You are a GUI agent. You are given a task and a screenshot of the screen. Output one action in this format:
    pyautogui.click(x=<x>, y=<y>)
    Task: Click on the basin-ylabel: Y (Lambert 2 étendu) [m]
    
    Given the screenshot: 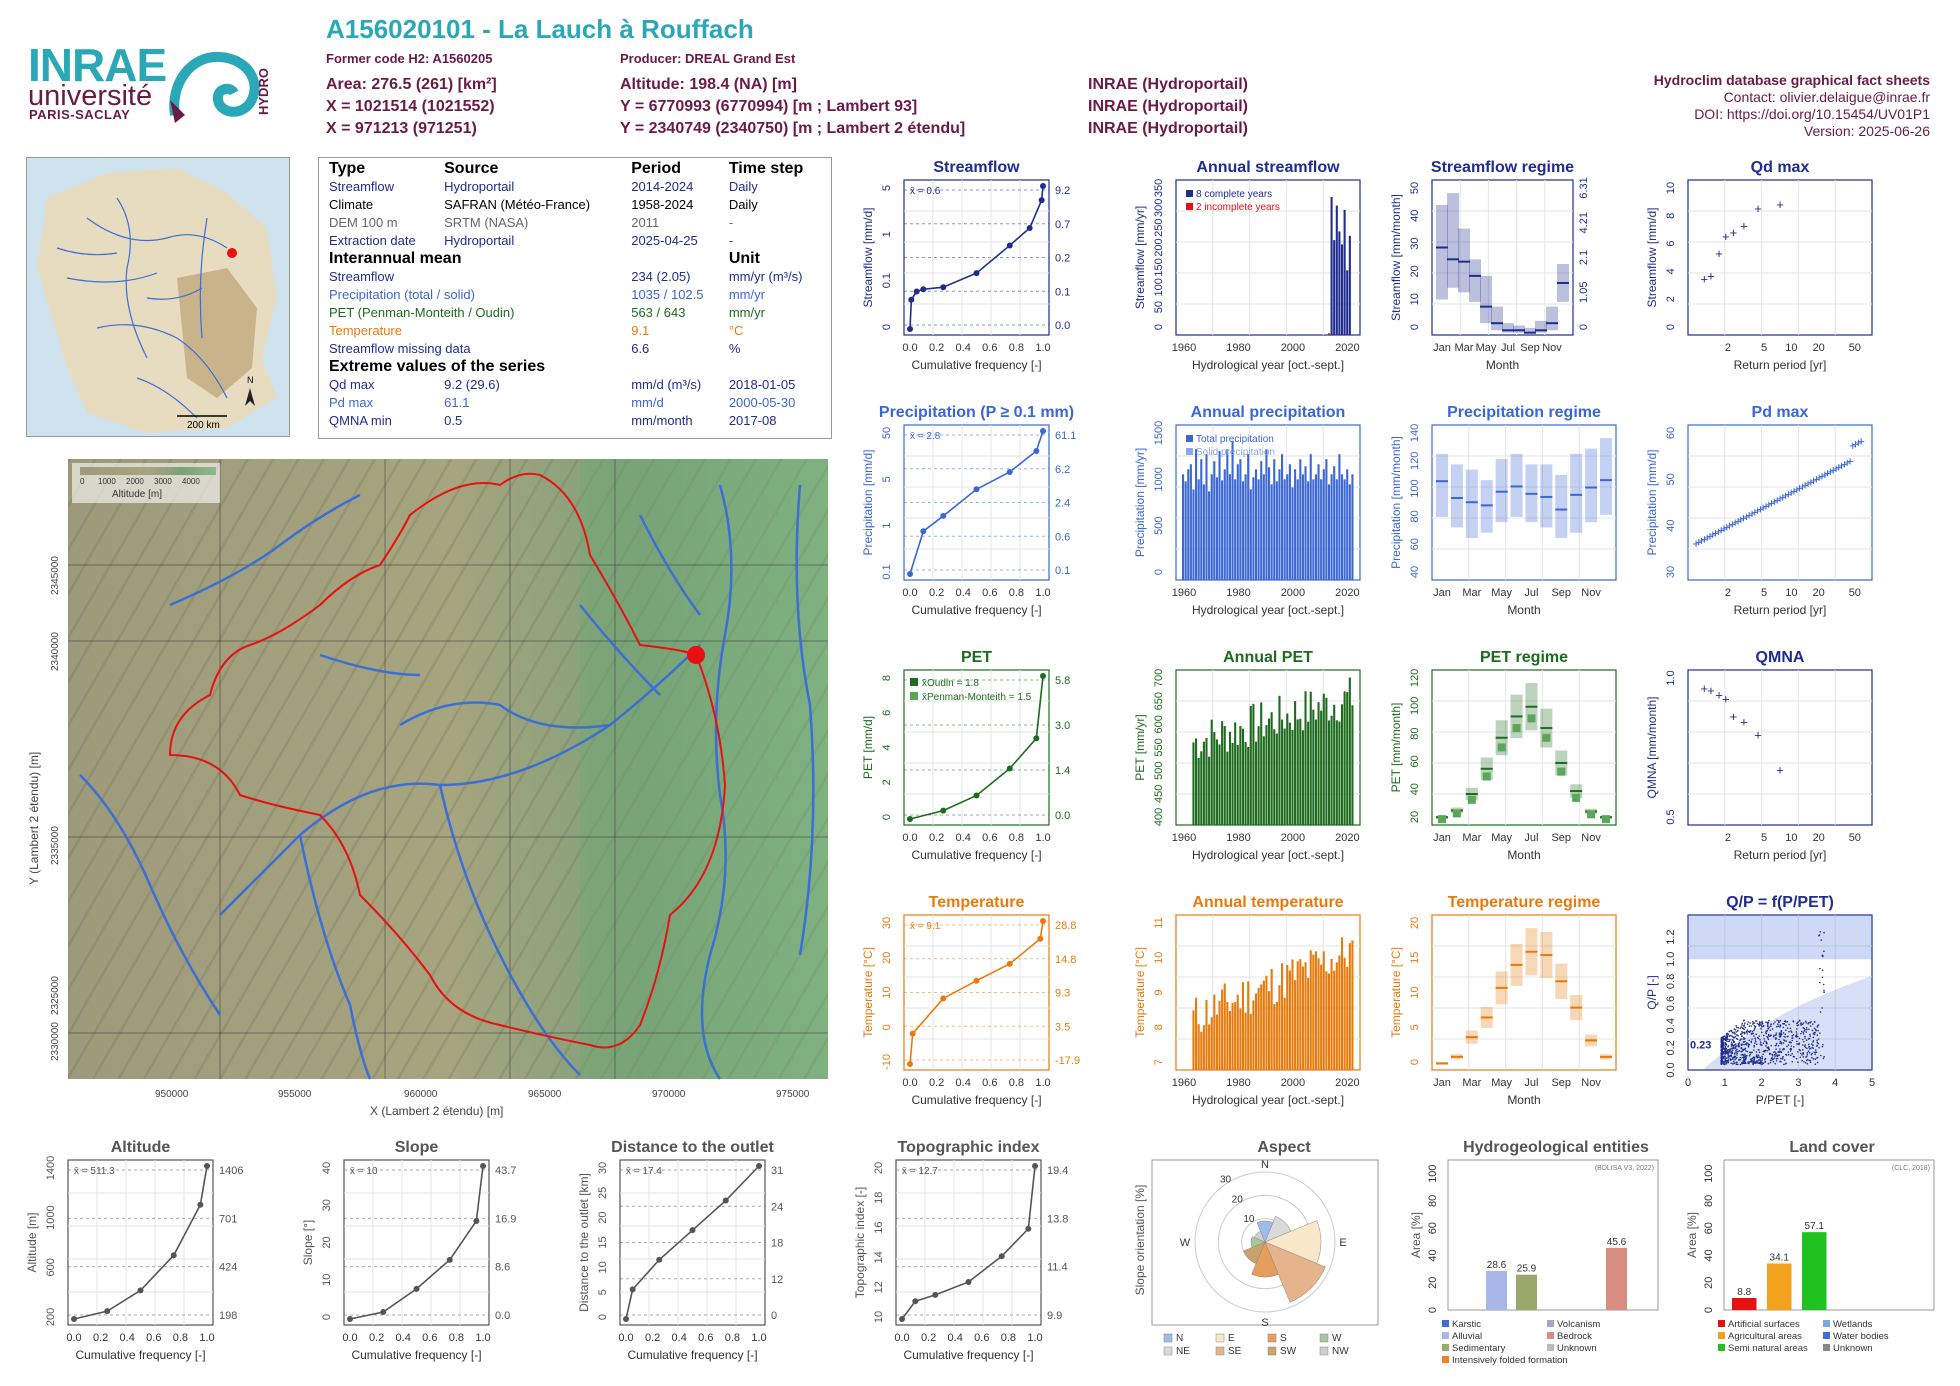 What is the action you would take?
    pyautogui.click(x=34, y=818)
    